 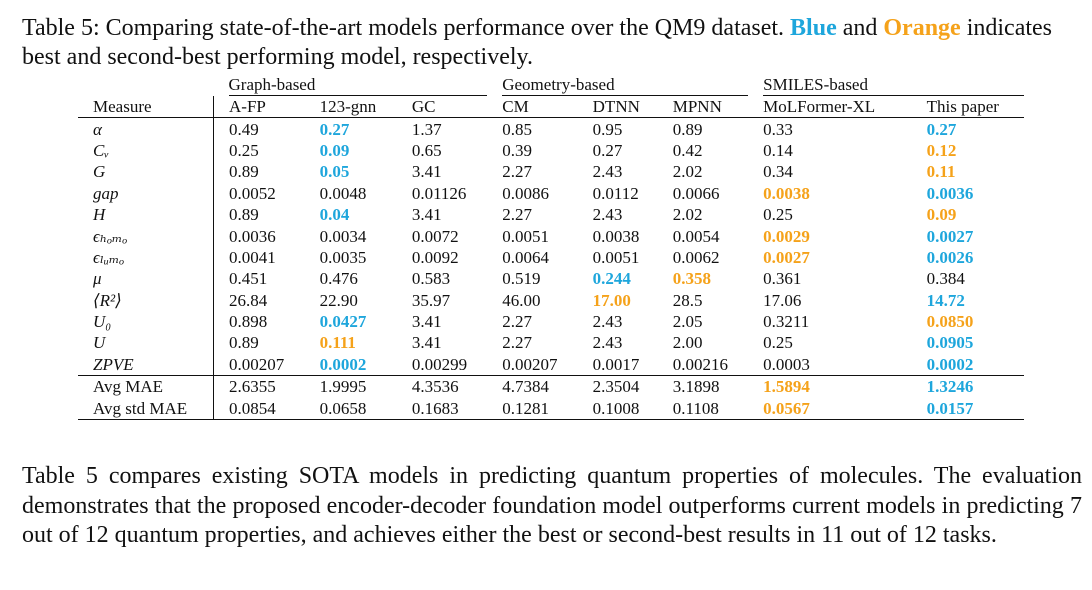 I want to click on measure-cell: ϵₗᵤₘₒ, so click(x=146, y=257).